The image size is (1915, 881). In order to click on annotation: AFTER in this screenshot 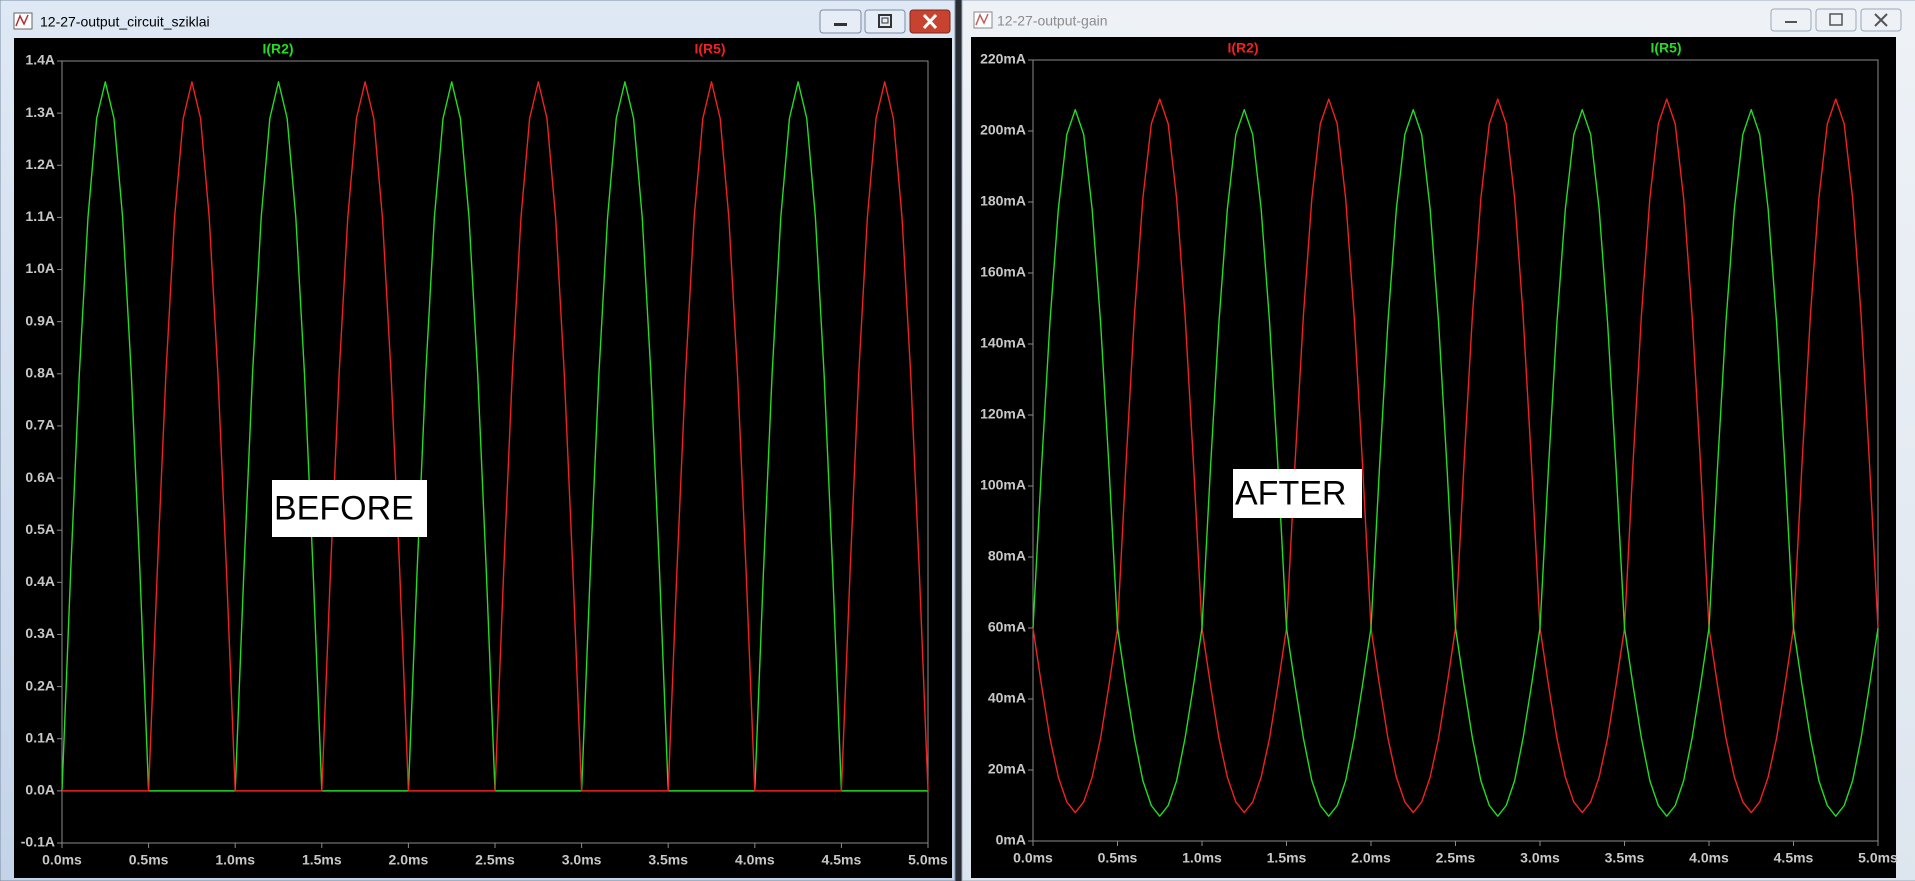, I will do `click(1290, 493)`.